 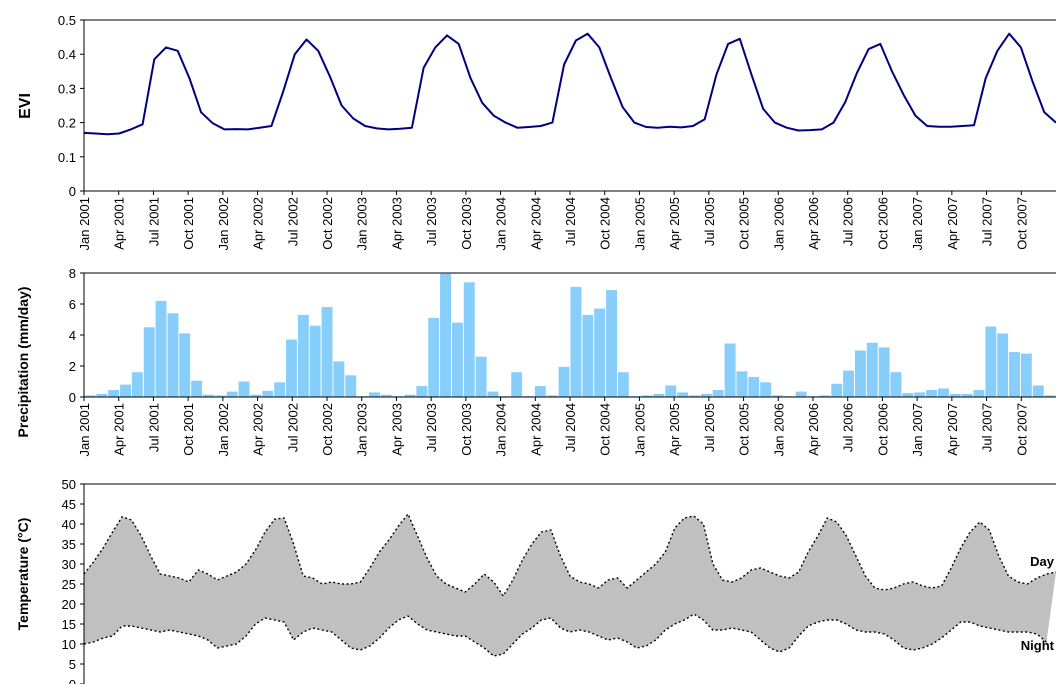 What do you see at coordinates (674, 223) in the screenshot?
I see `x-tick-label: Apr 2005` at bounding box center [674, 223].